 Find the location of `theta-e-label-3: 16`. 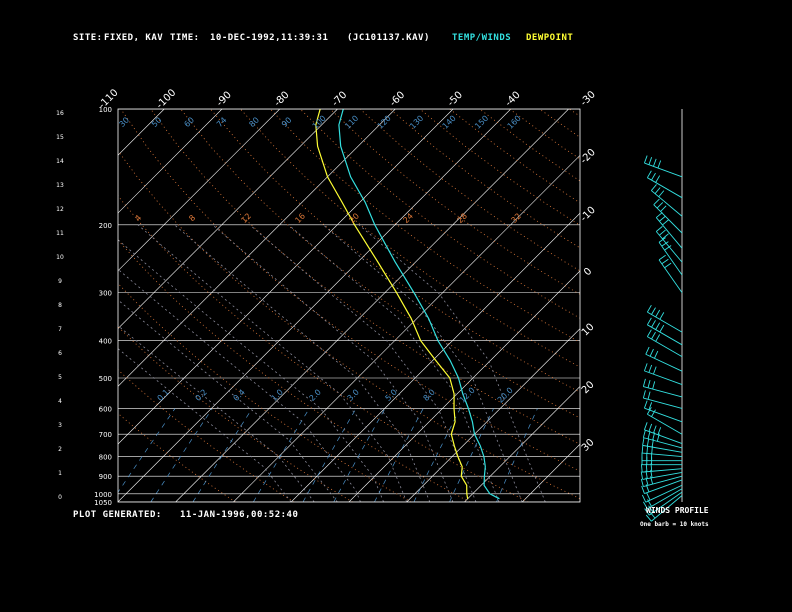

theta-e-label-3: 16 is located at coordinates (300, 218).